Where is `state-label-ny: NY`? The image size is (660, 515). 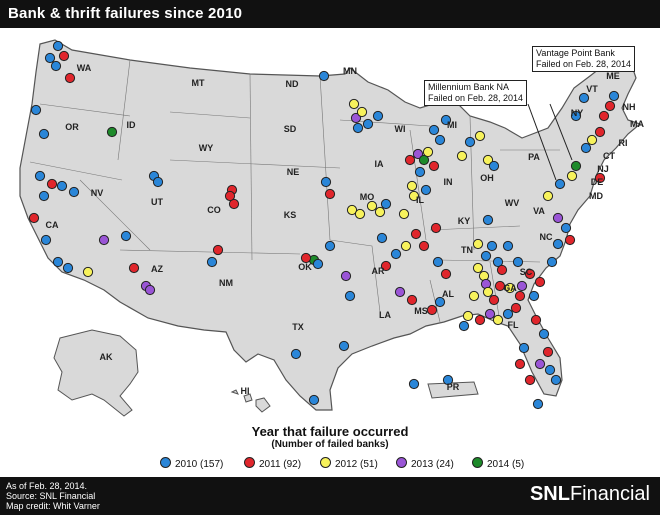
state-label-ny: NY is located at coordinates (577, 113).